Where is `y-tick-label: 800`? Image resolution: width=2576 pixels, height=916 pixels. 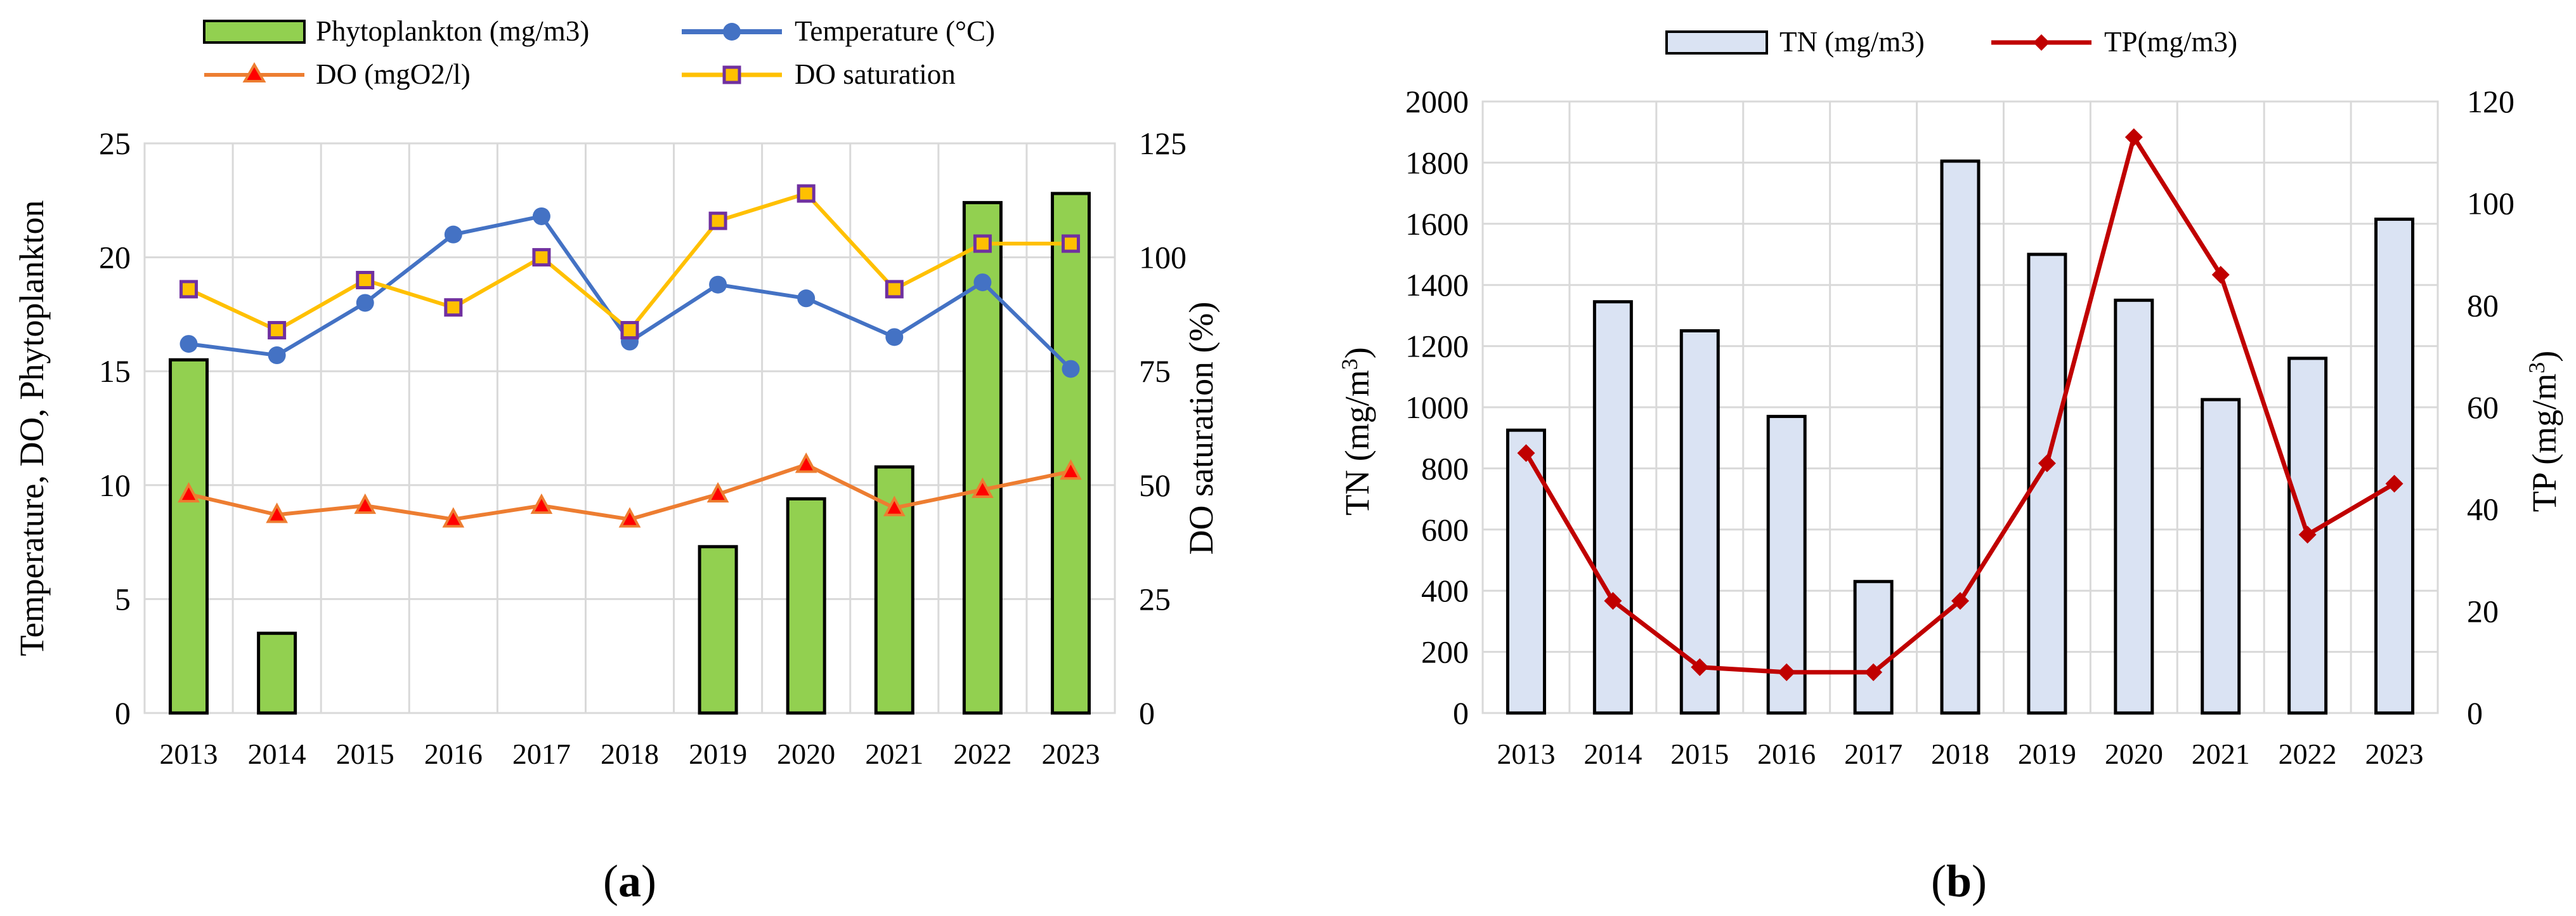 y-tick-label: 800 is located at coordinates (1445, 468).